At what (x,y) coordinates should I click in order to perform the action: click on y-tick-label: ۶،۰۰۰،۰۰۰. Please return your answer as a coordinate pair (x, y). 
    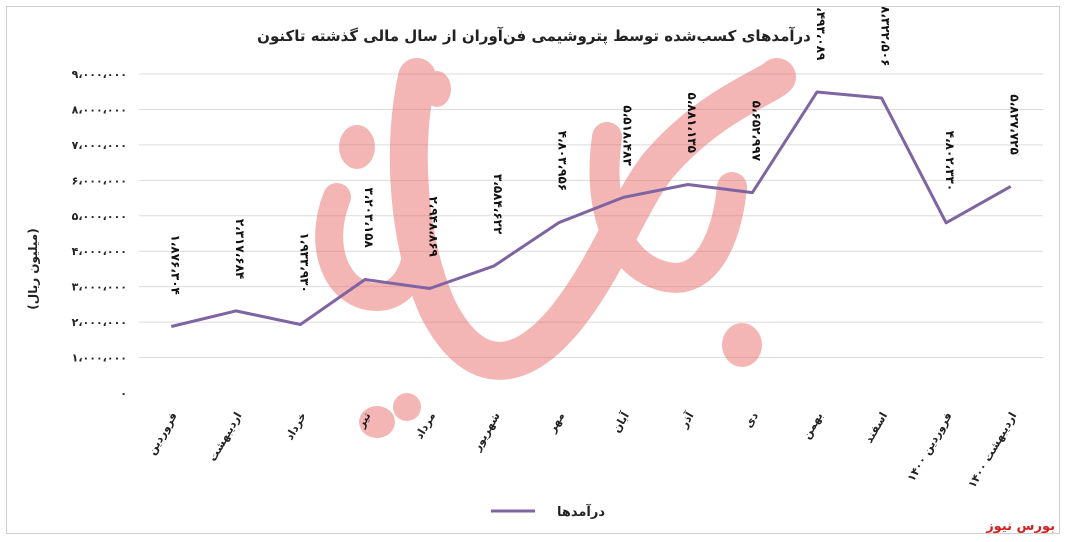
    Looking at the image, I should click on (99, 180).